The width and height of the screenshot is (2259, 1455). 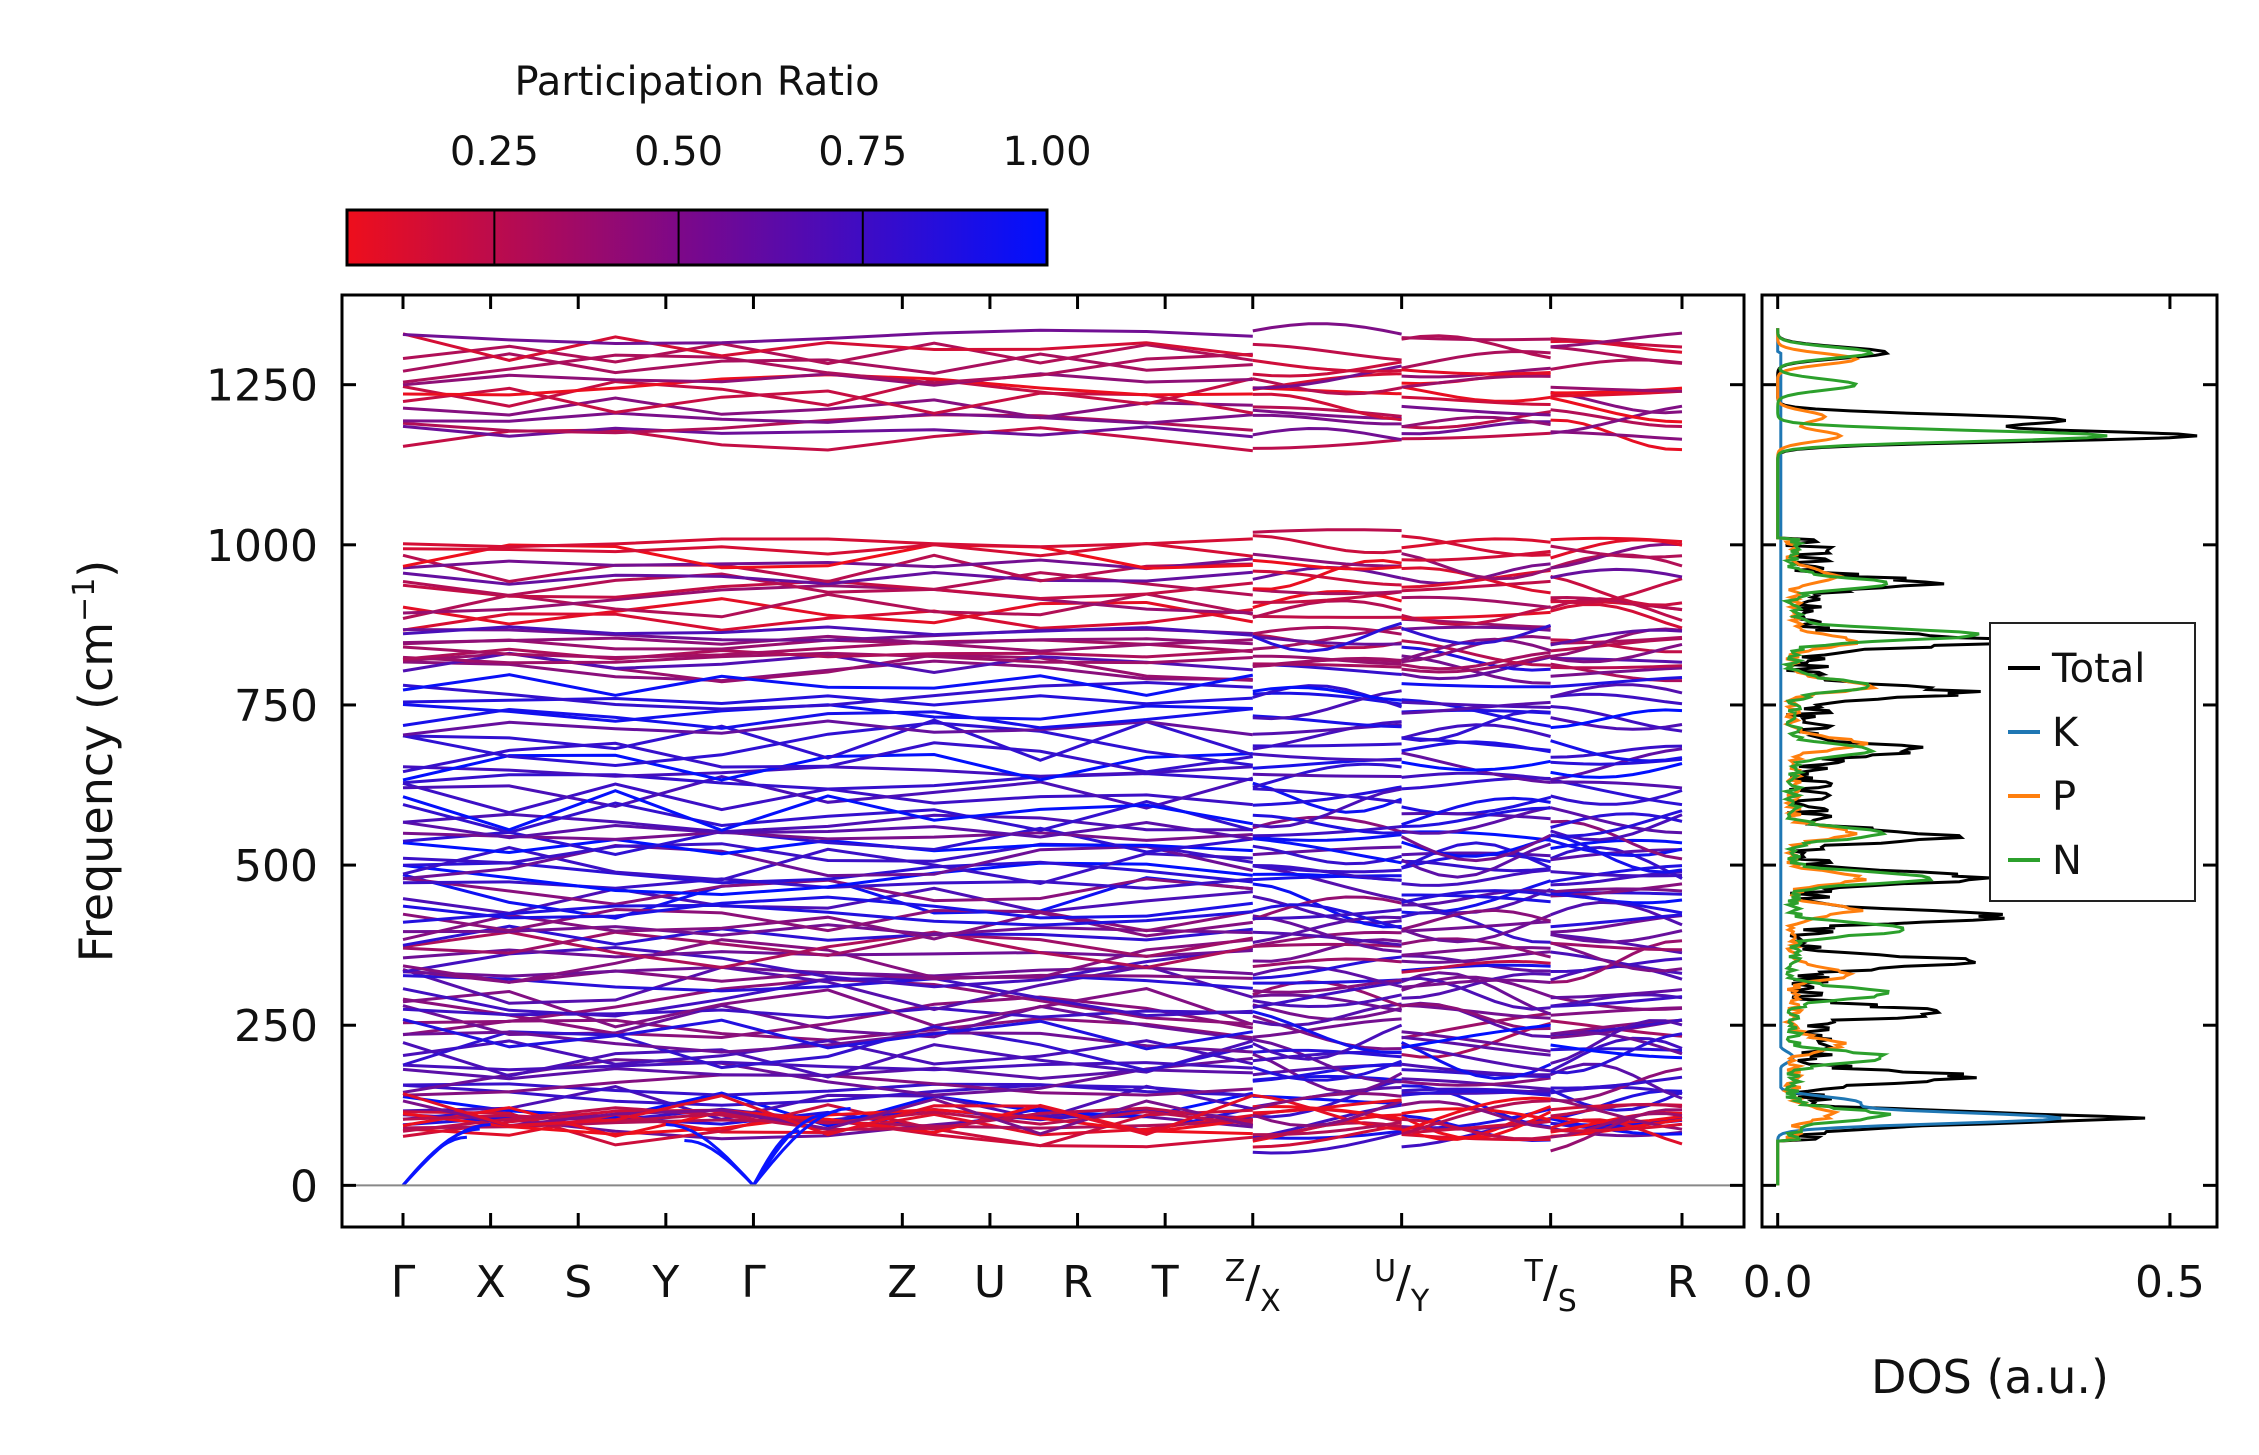 What do you see at coordinates (276, 1026) in the screenshot?
I see `band-y-tick-label: 250` at bounding box center [276, 1026].